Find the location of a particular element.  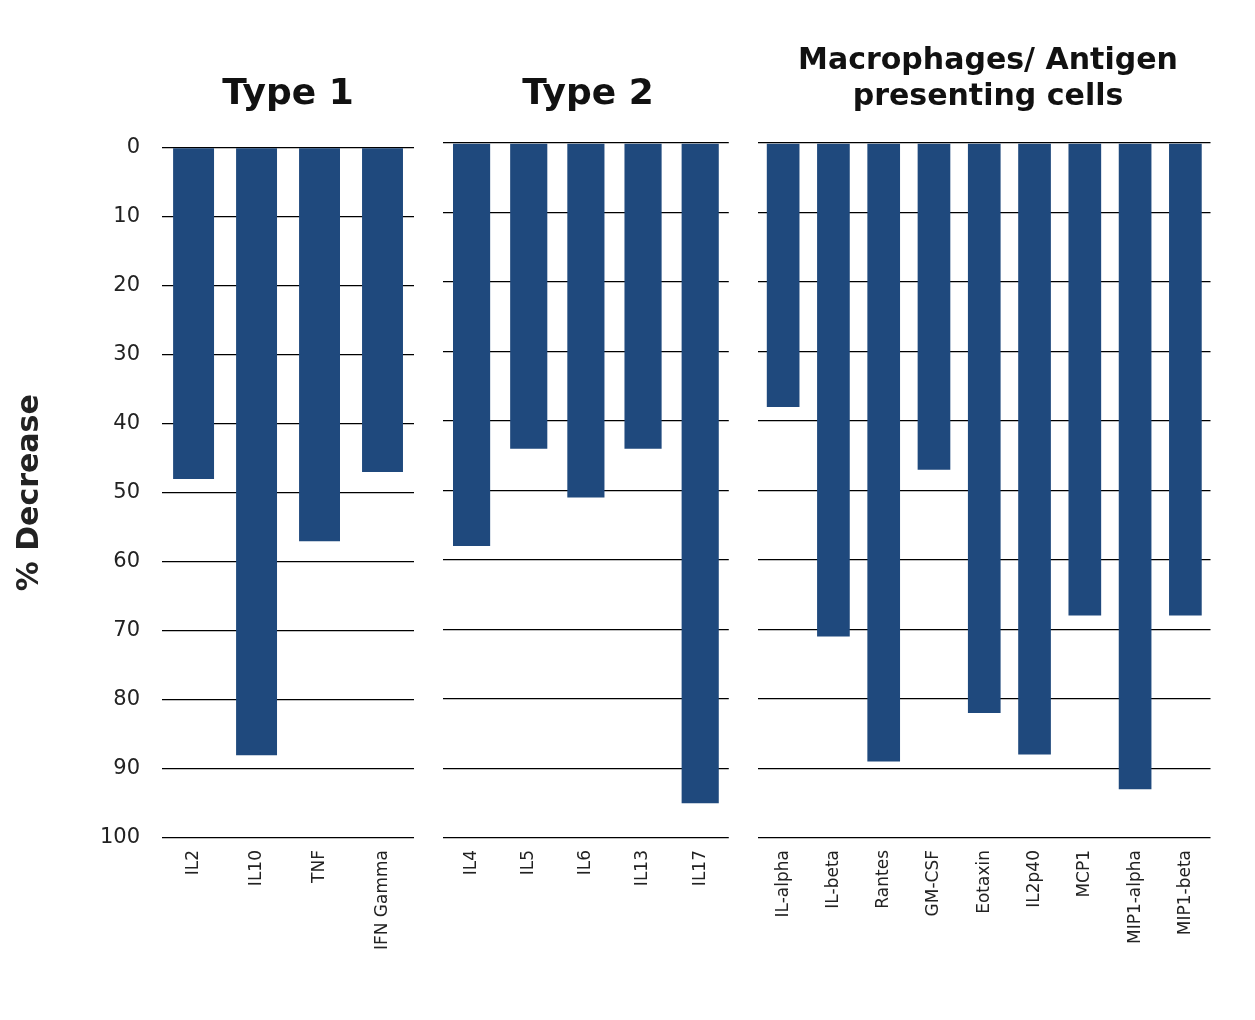

x-tick-label: IL-alpha is located at coordinates (781, 884).